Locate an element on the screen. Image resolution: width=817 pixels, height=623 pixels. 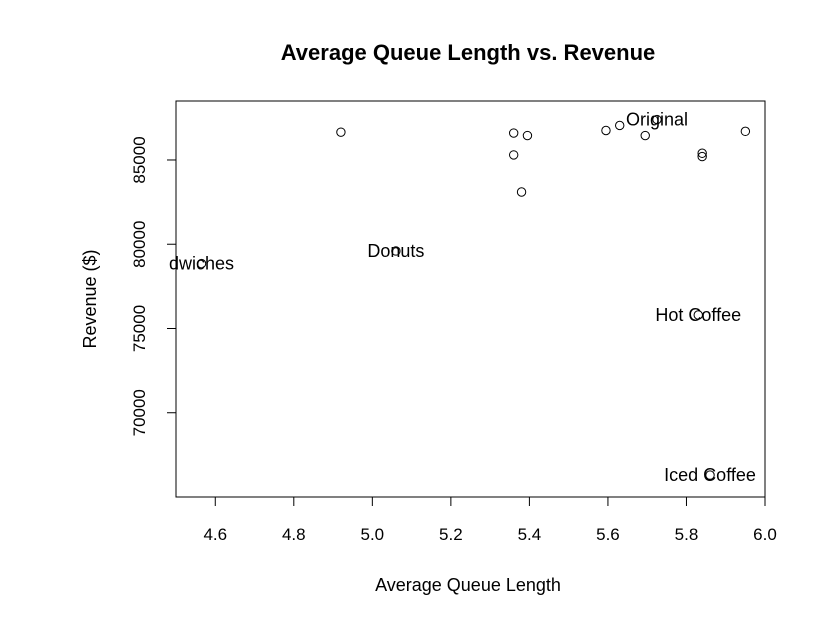
x-tick-label: 4.6 is located at coordinates (215, 534).